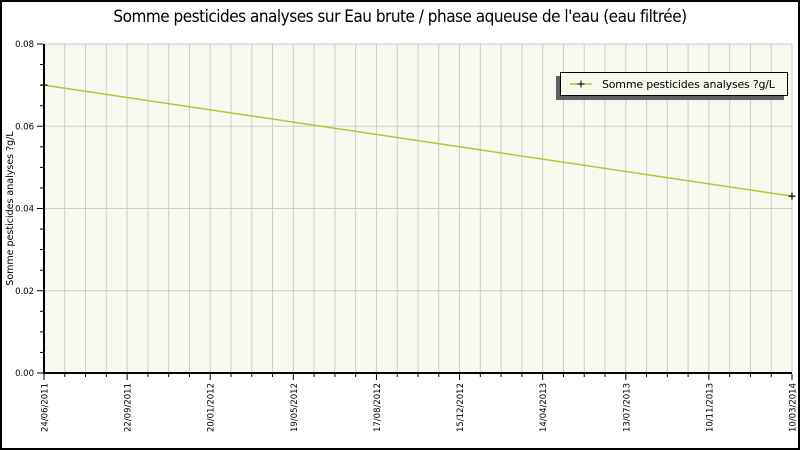  I want to click on legend: Somme pesticides analyses ?g/L, so click(674, 84).